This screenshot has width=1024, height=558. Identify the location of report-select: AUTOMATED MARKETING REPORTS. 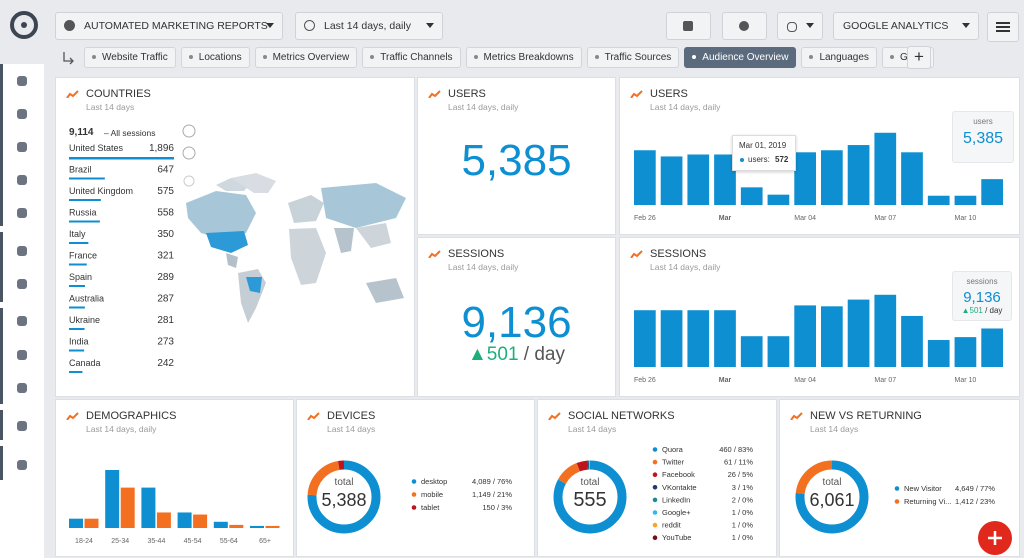
(169, 26).